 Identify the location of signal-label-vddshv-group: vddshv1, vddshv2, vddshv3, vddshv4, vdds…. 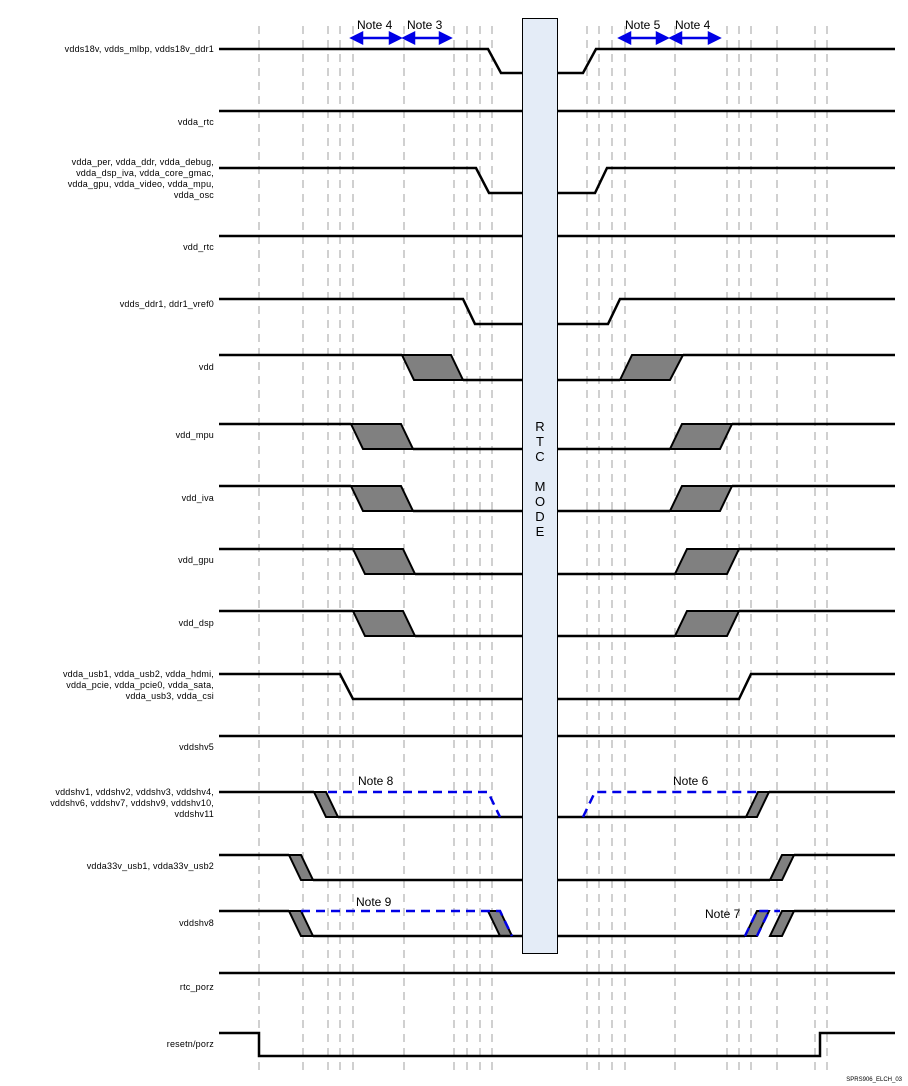
(132, 803).